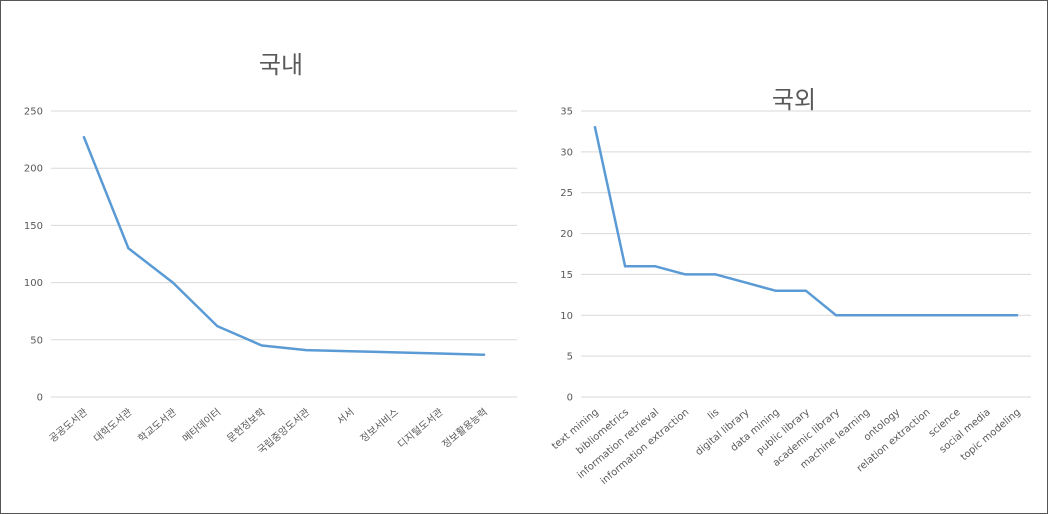 The width and height of the screenshot is (1048, 514). I want to click on x-category-label: 대학도서관, so click(112, 425).